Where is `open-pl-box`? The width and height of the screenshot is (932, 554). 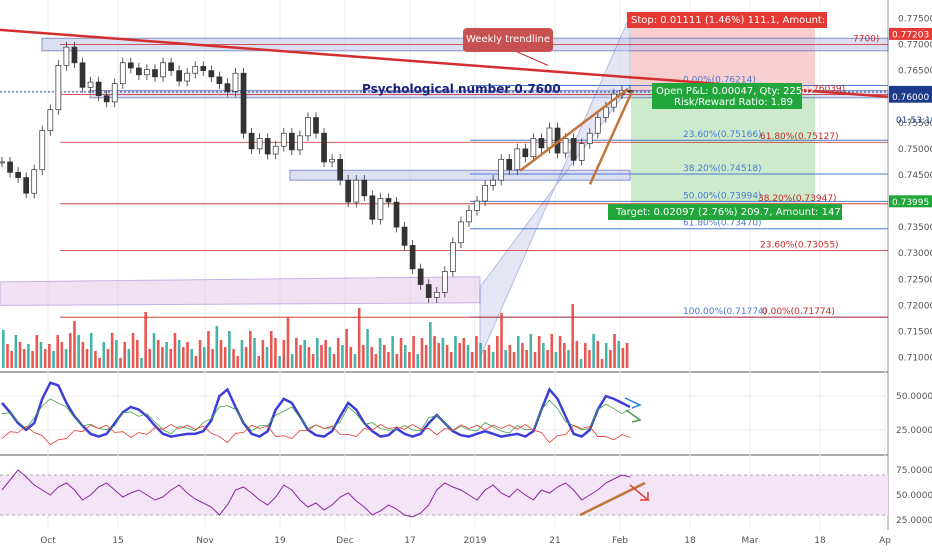 open-pl-box is located at coordinates (727, 96).